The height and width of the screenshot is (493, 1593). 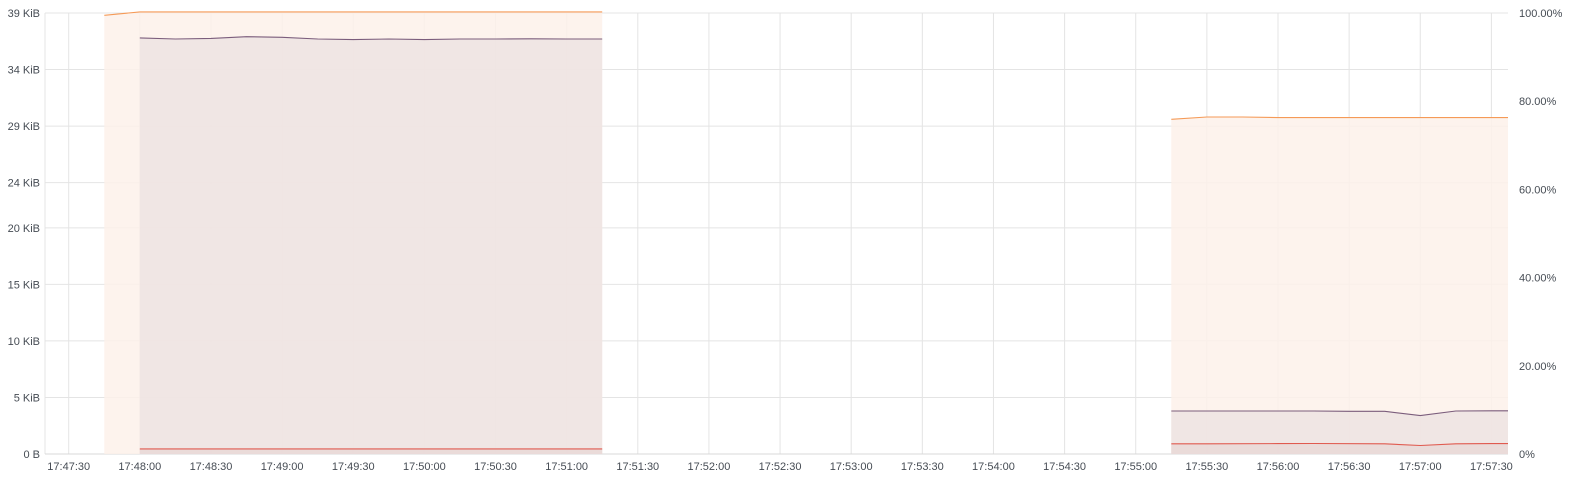 I want to click on y-tick-label-right: 0%, so click(x=1527, y=455).